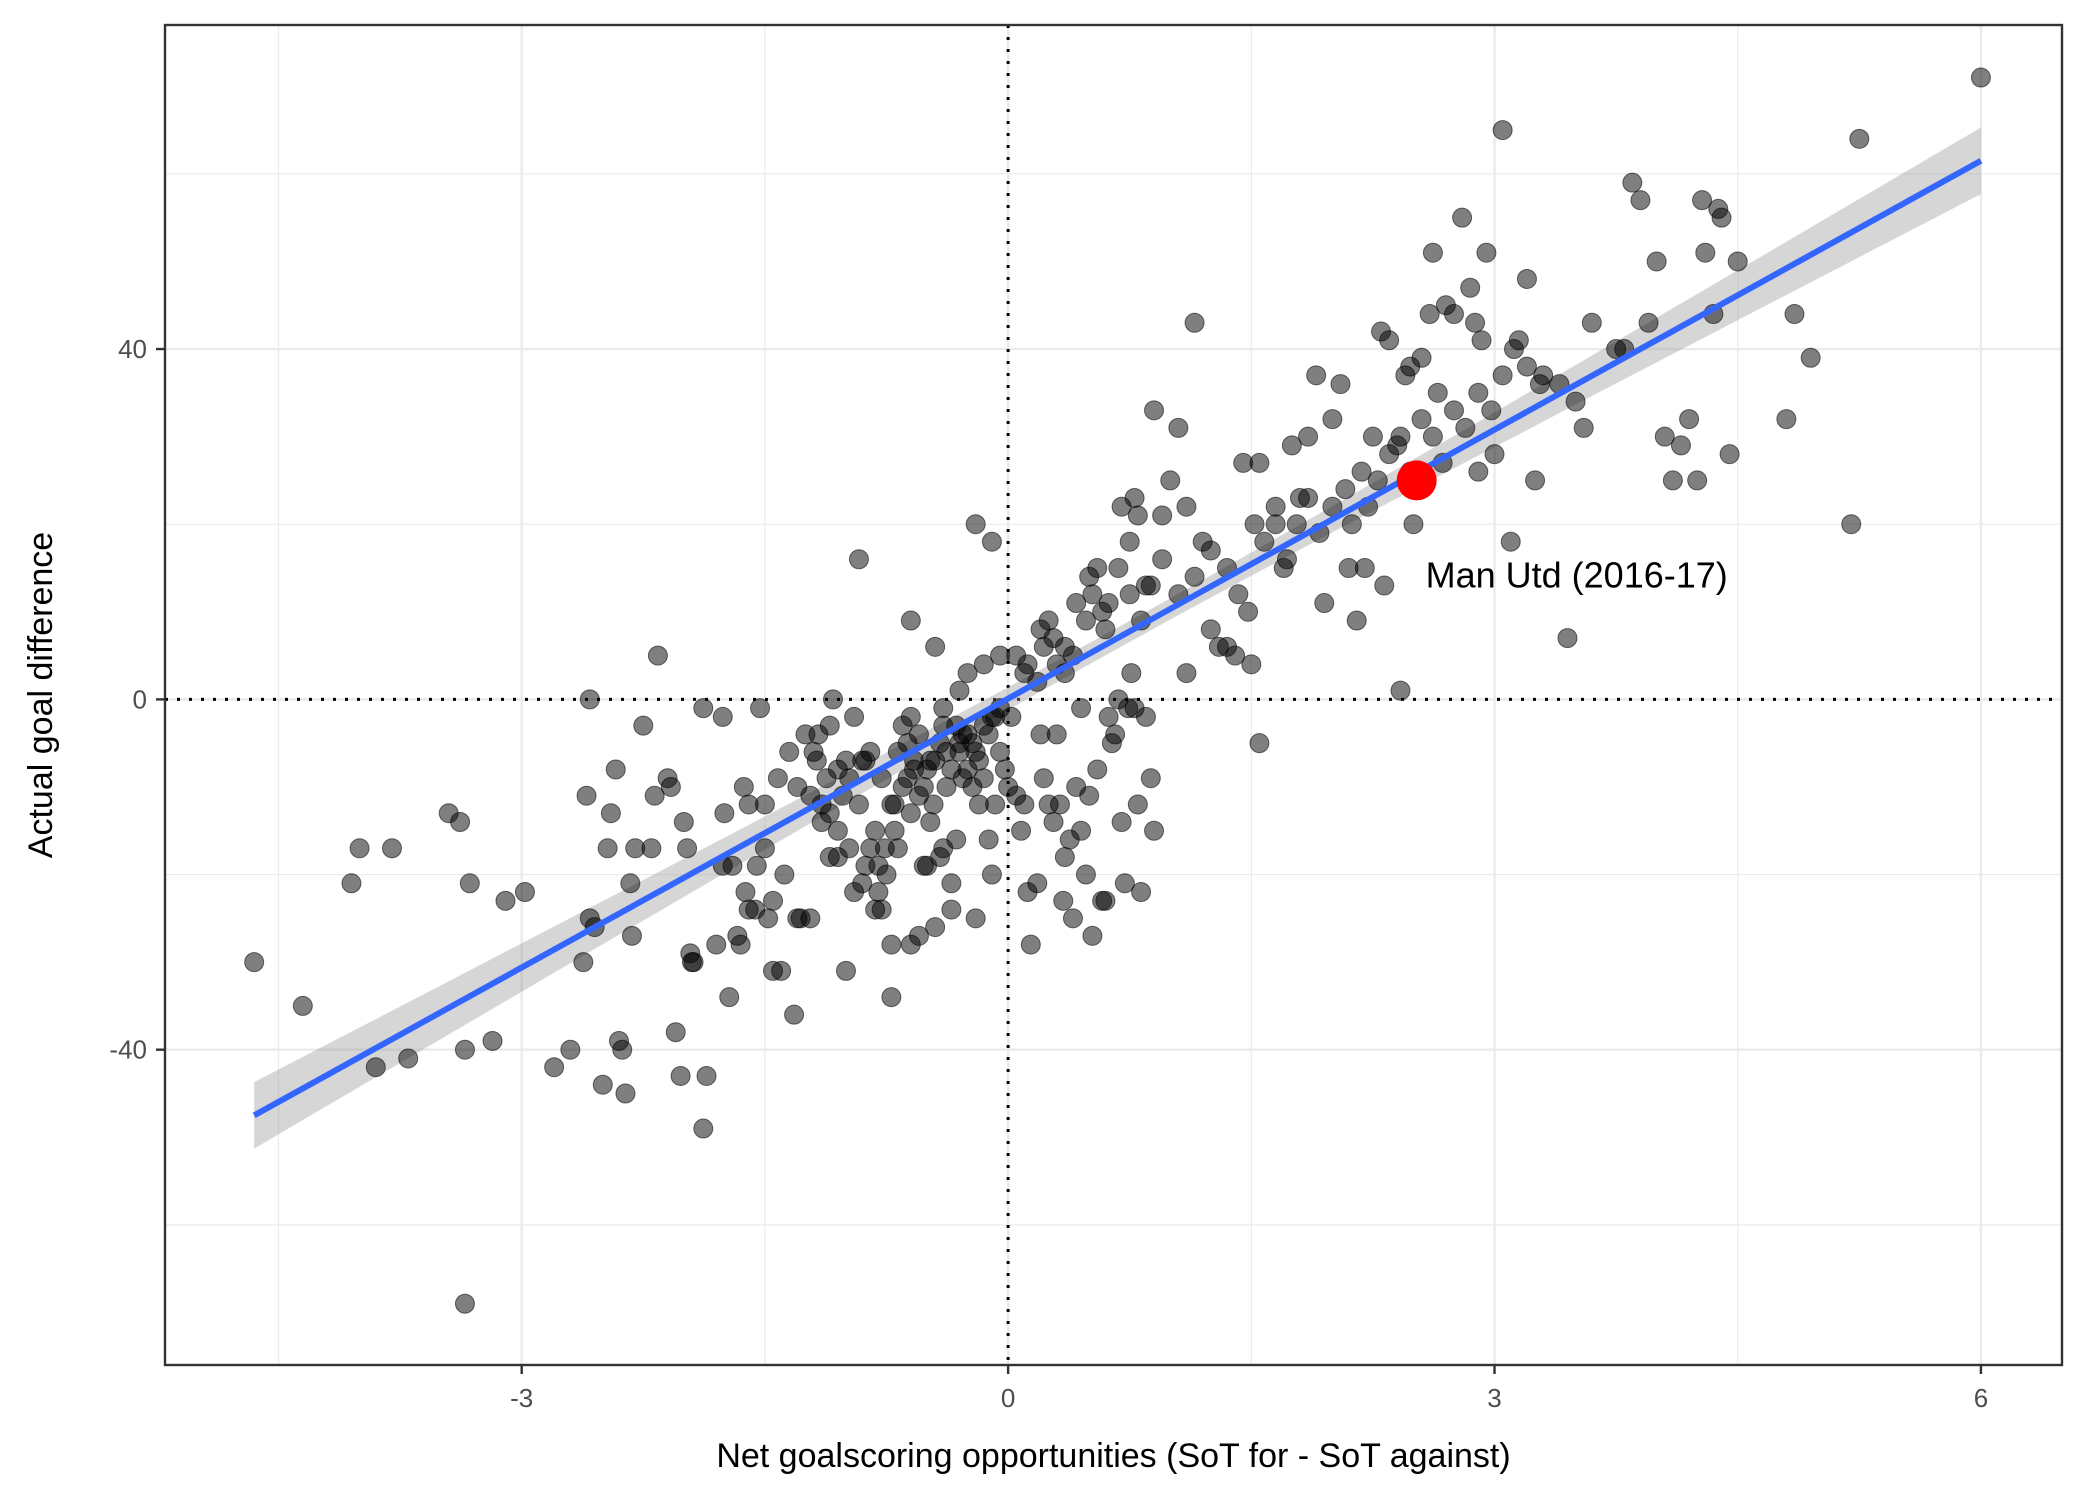 This screenshot has height=1500, width=2100. Describe the element at coordinates (137, 699) in the screenshot. I see `y-axis: -40 0 40` at that location.